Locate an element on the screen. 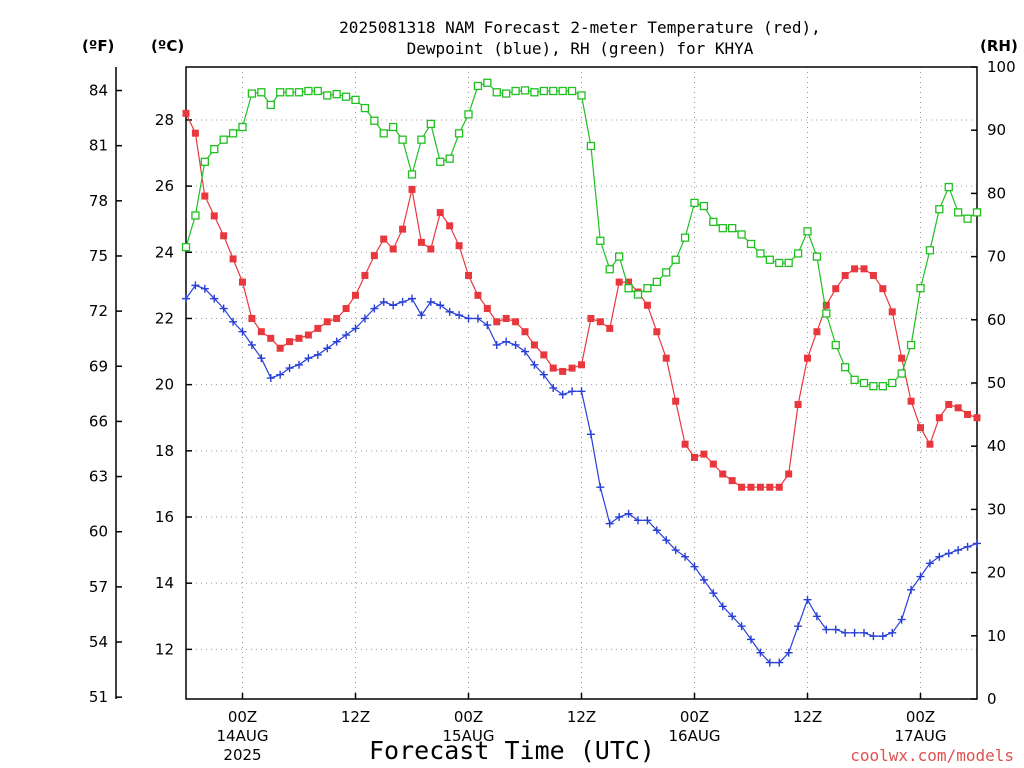  x-tick-date-label: 15AUG is located at coordinates (469, 736).